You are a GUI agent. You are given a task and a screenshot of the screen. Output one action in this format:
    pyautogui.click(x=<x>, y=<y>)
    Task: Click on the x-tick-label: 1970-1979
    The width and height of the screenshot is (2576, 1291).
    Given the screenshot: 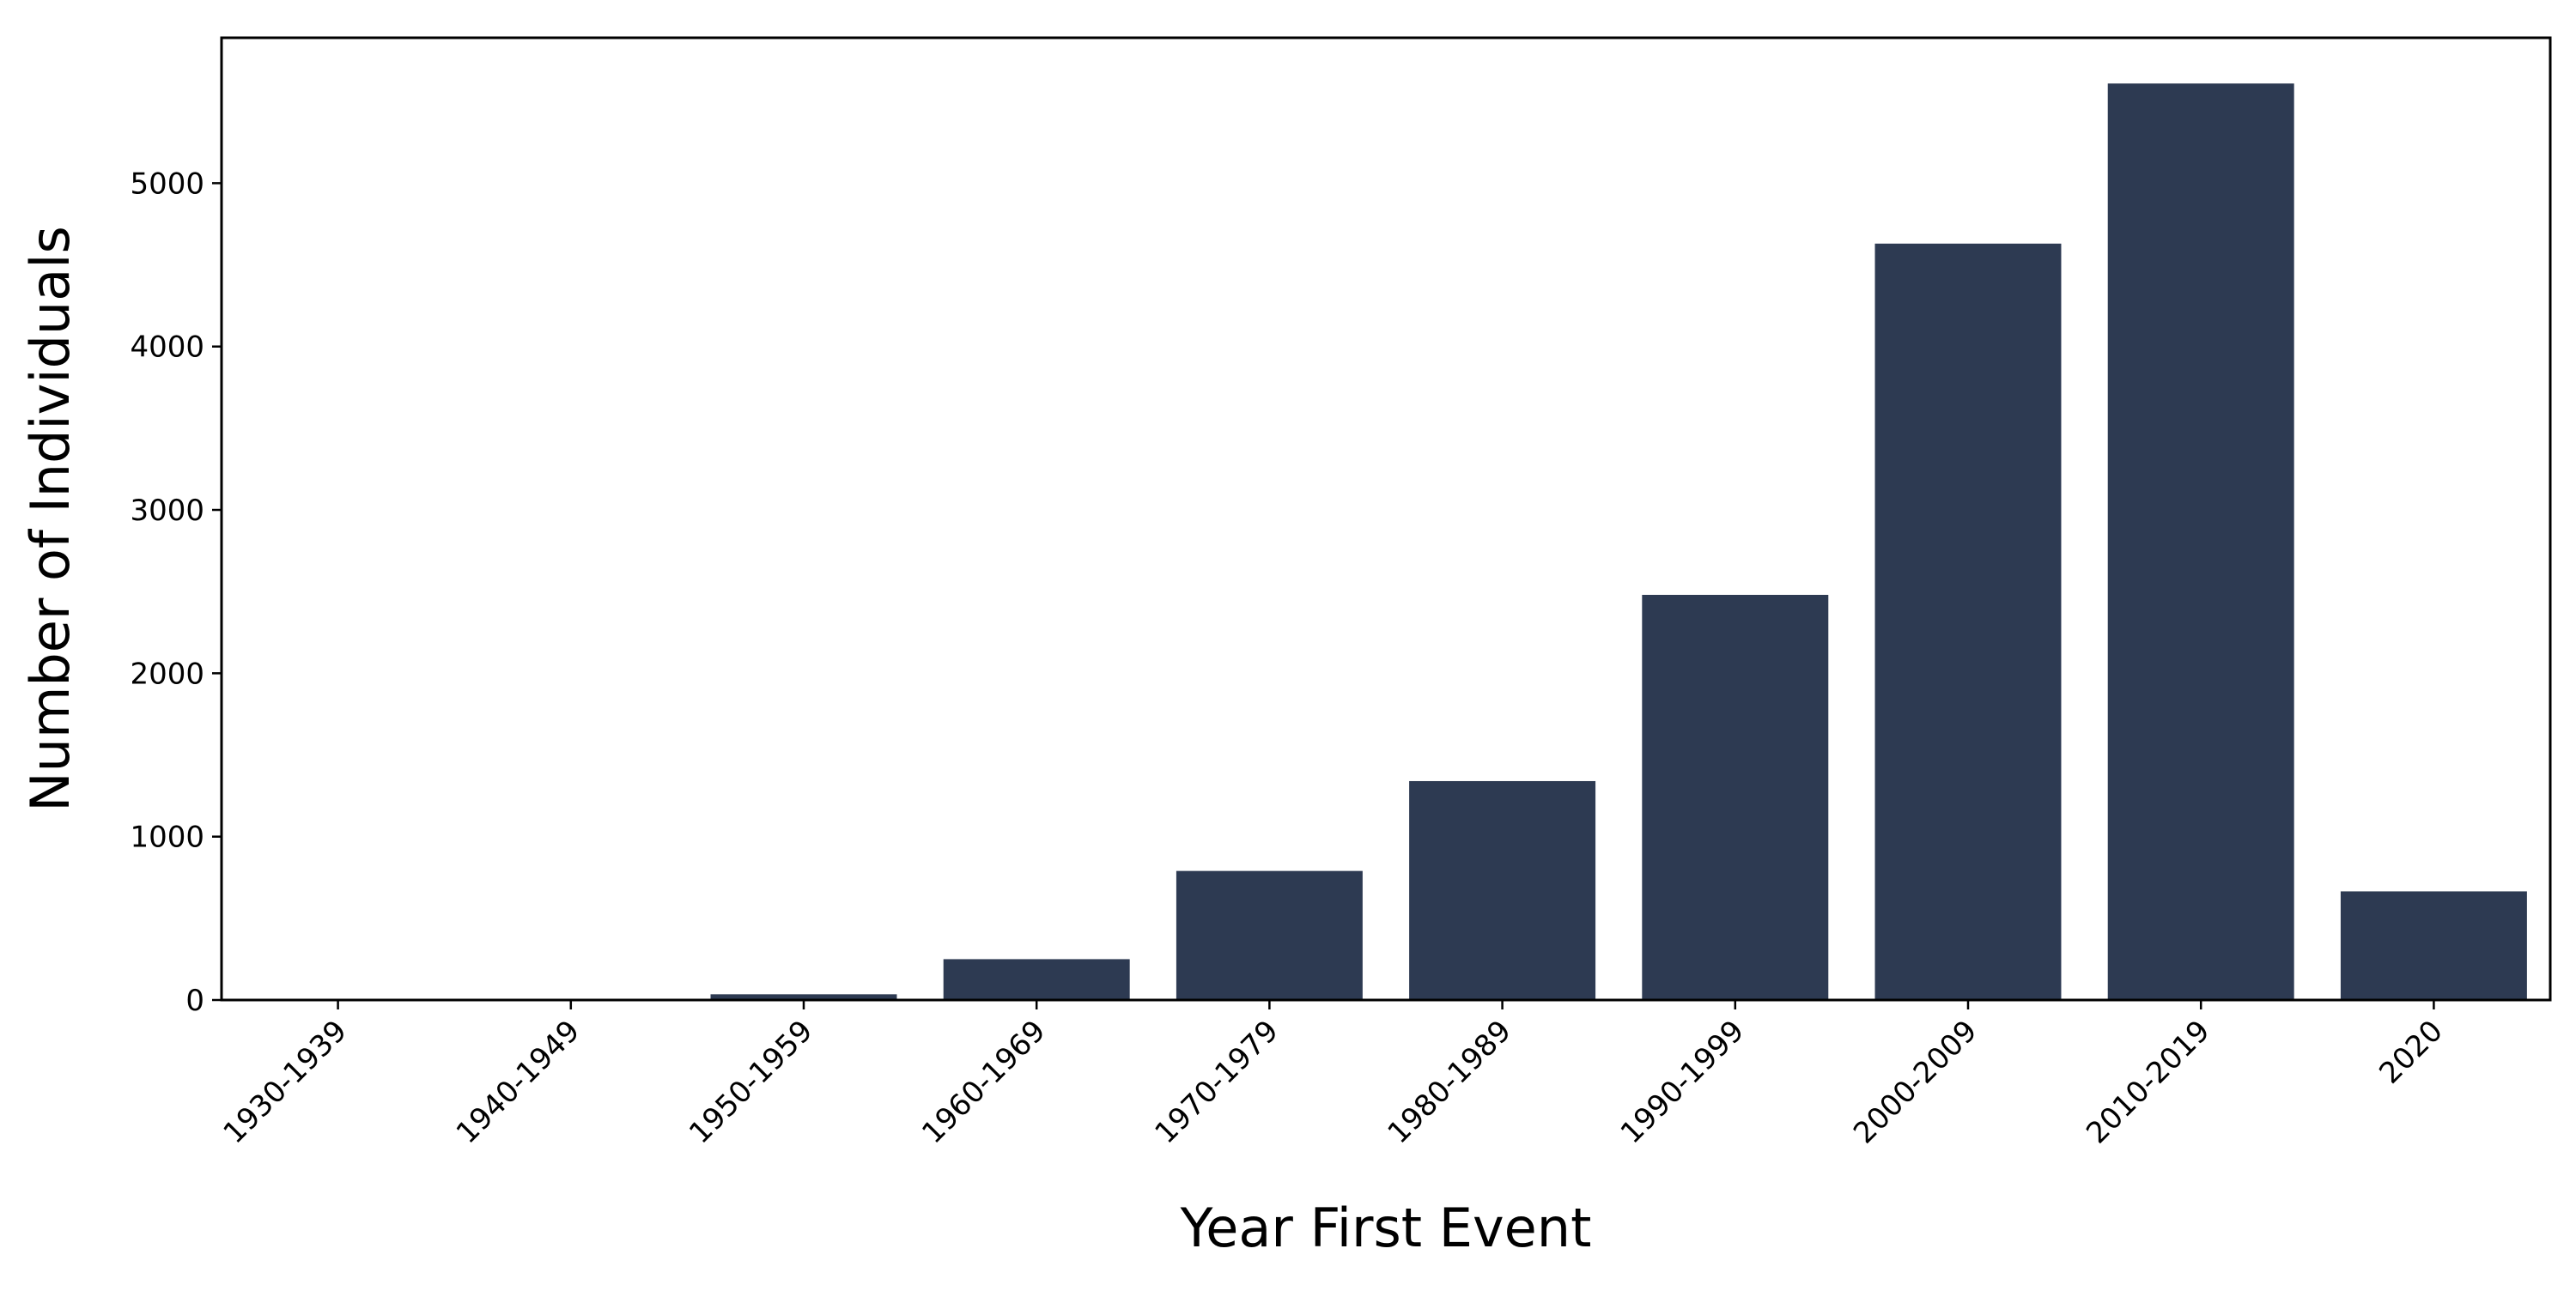 What is the action you would take?
    pyautogui.click(x=1217, y=1082)
    